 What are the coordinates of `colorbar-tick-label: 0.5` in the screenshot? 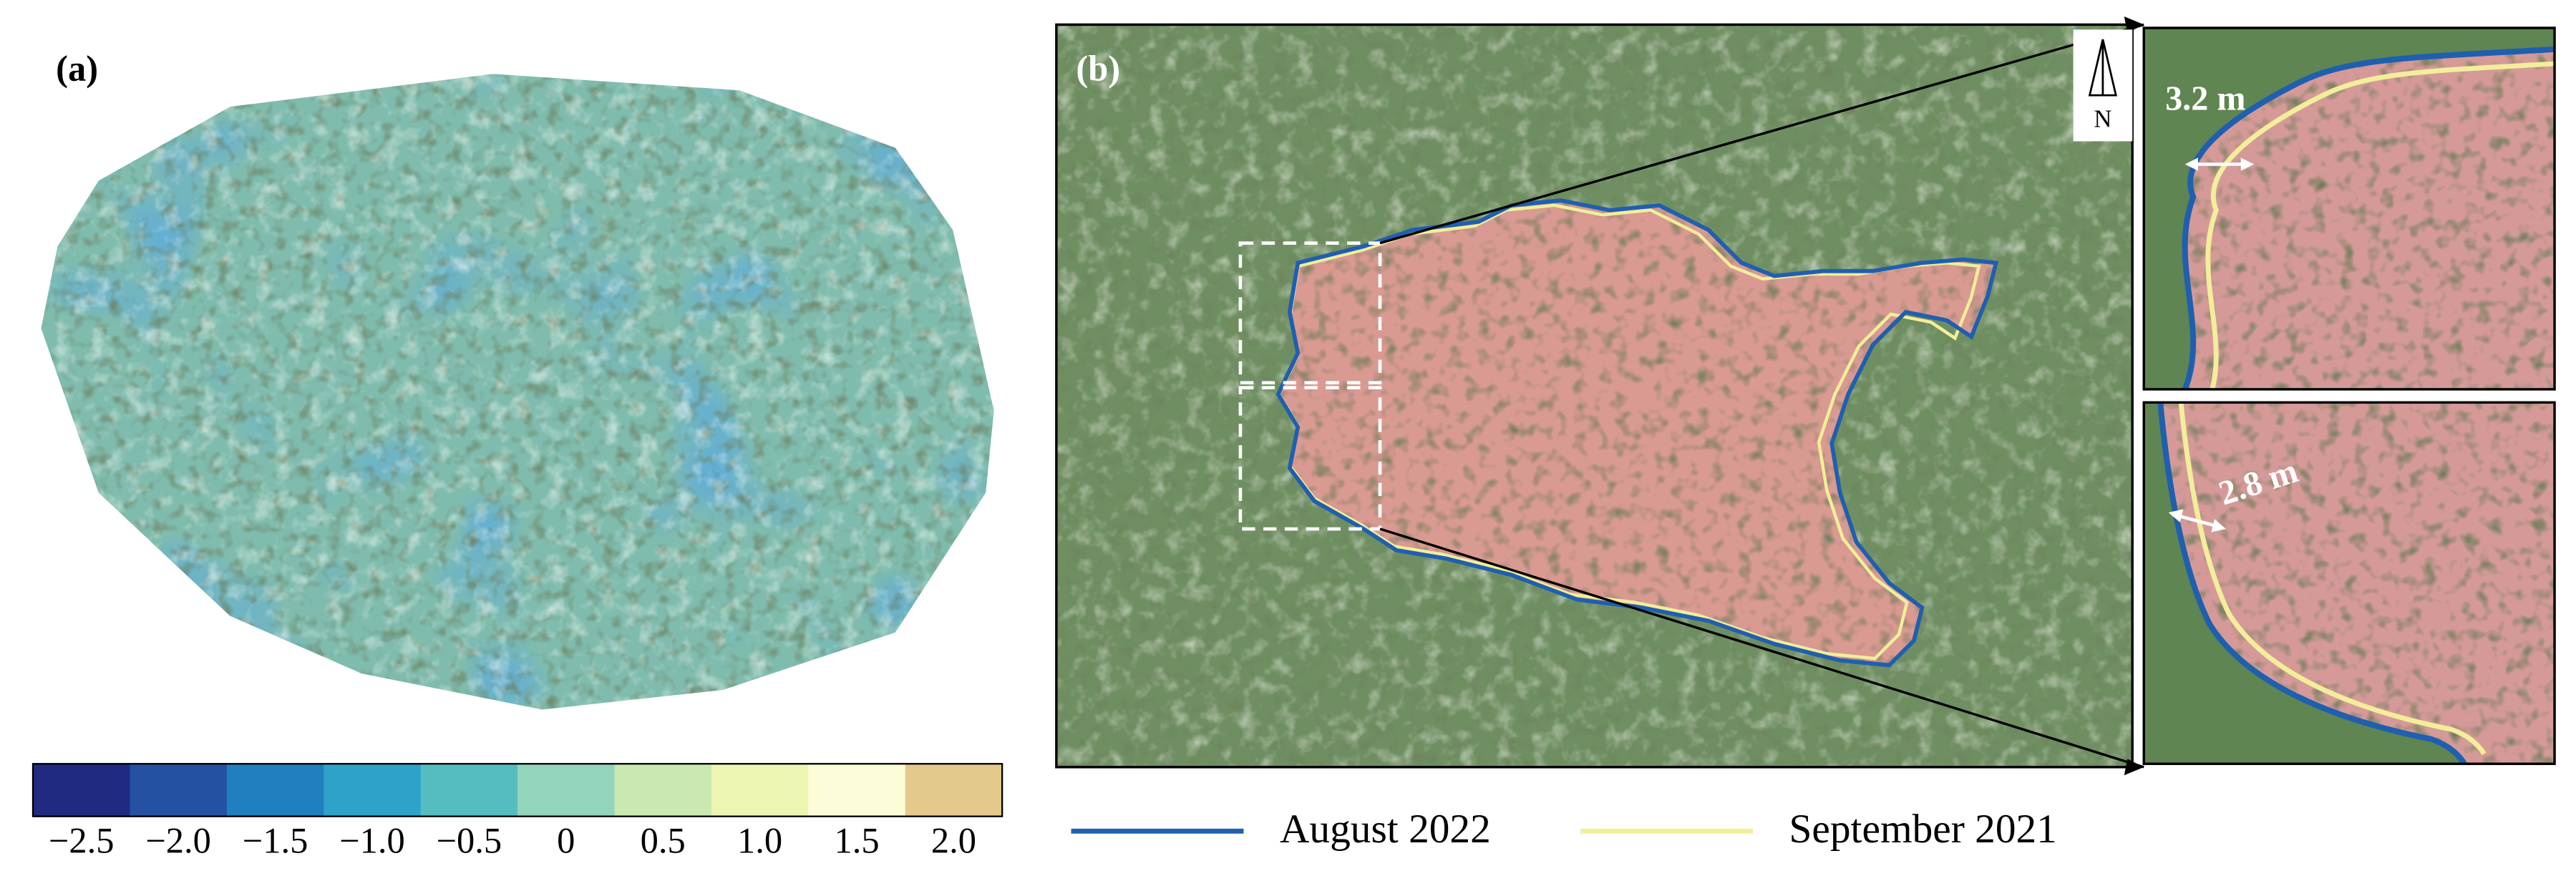 It's located at (663, 840).